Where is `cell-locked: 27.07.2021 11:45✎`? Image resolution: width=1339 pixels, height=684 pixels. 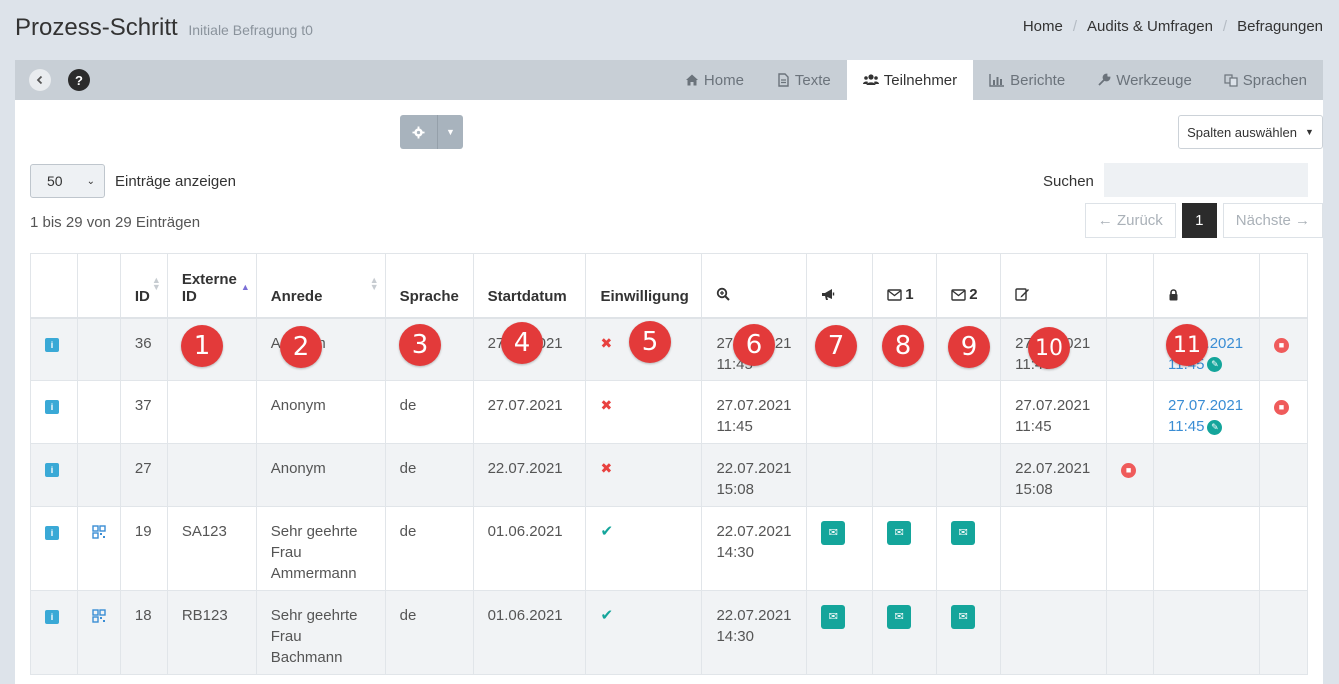
cell-locked: 27.07.2021 11:45✎ is located at coordinates (1206, 412).